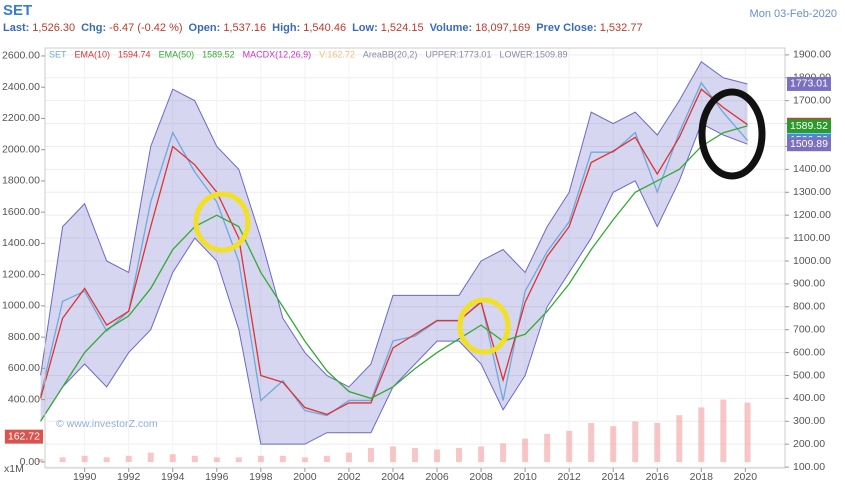  I want to click on y2-tick-label: 1700.00, so click(812, 100).